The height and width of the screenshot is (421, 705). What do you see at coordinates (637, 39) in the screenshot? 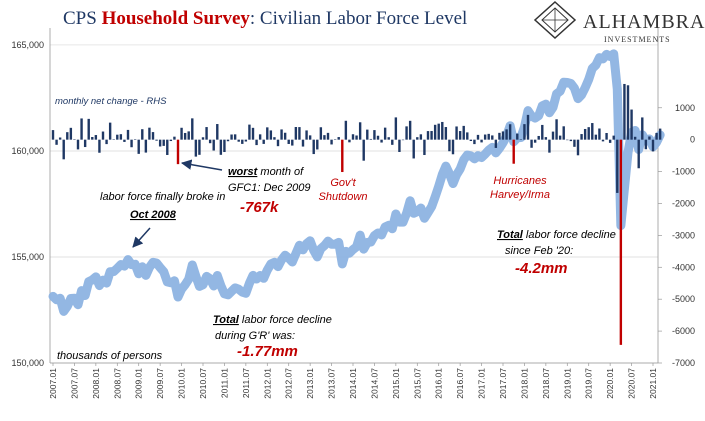
I see `logo-tagline: INVESTMENTS` at bounding box center [637, 39].